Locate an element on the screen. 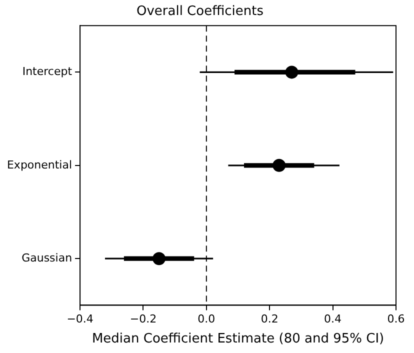  x-axis-title: Median Coefficient Estimate (80 and 95% CI) is located at coordinates (238, 339).